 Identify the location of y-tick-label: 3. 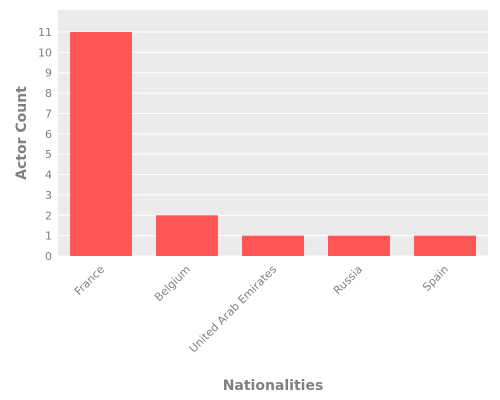
(48, 195).